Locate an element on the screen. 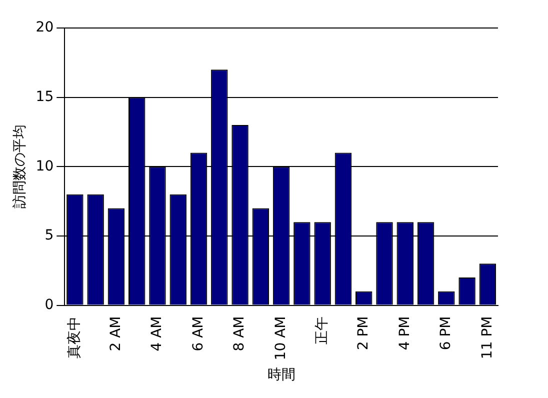 The width and height of the screenshot is (548, 398). x-tick-label: 11 PM is located at coordinates (487, 338).